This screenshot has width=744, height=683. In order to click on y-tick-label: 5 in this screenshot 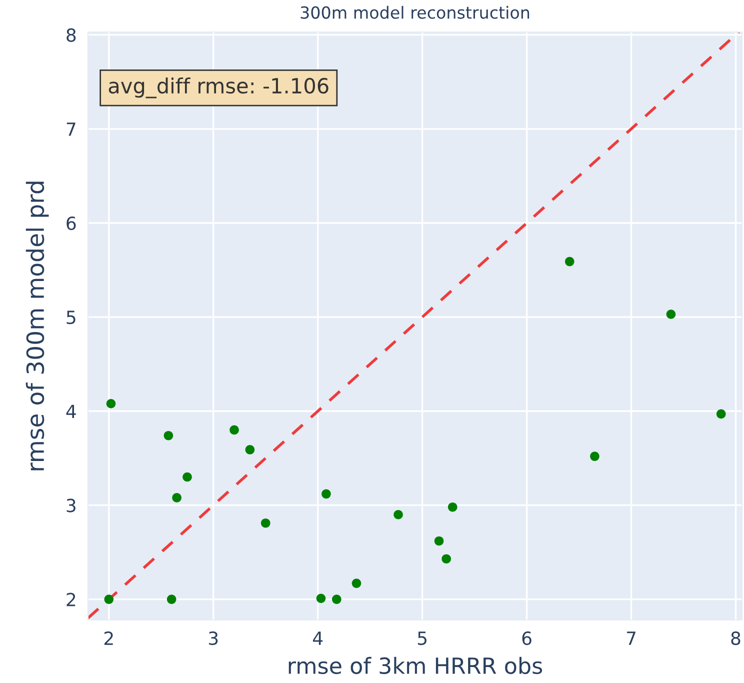, I will do `click(71, 317)`.